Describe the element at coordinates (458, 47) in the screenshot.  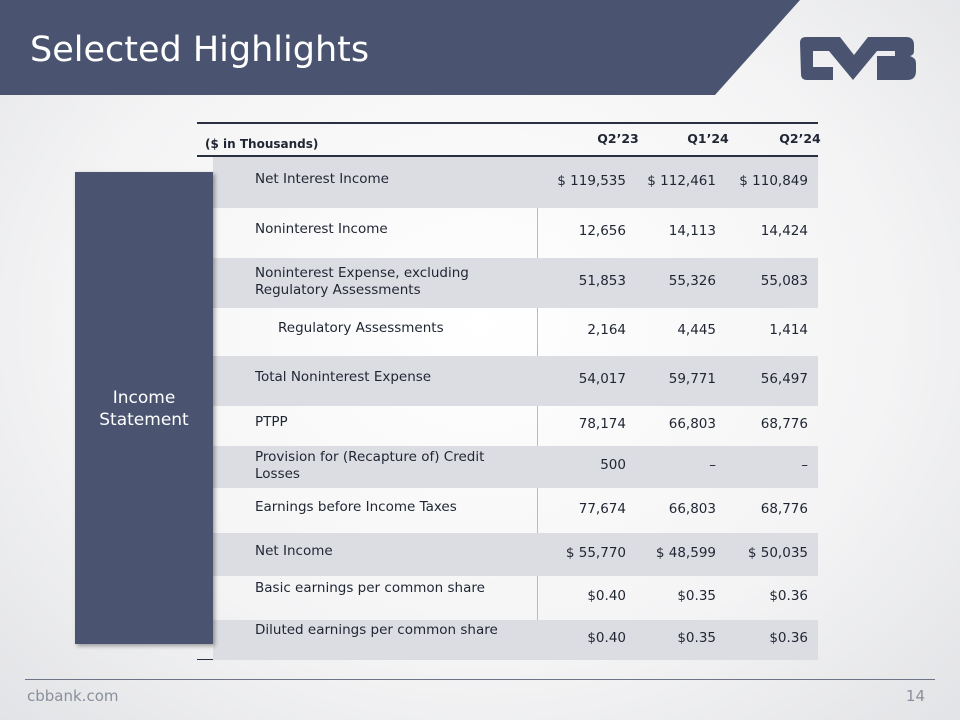
I see `title-banner` at that location.